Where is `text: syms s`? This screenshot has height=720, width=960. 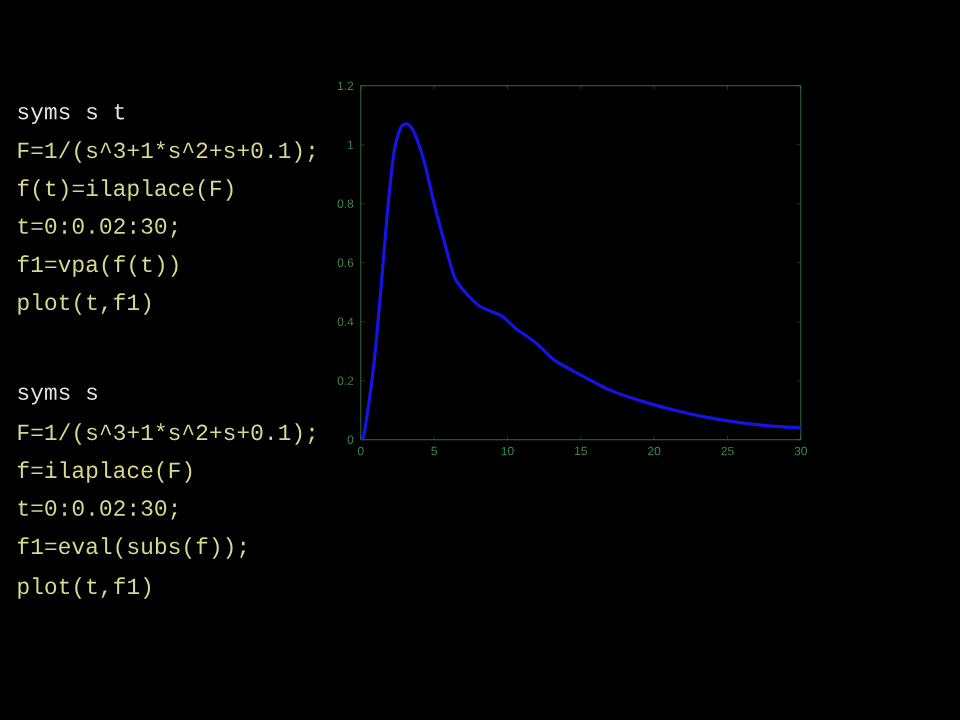
text: syms s is located at coordinates (57, 396).